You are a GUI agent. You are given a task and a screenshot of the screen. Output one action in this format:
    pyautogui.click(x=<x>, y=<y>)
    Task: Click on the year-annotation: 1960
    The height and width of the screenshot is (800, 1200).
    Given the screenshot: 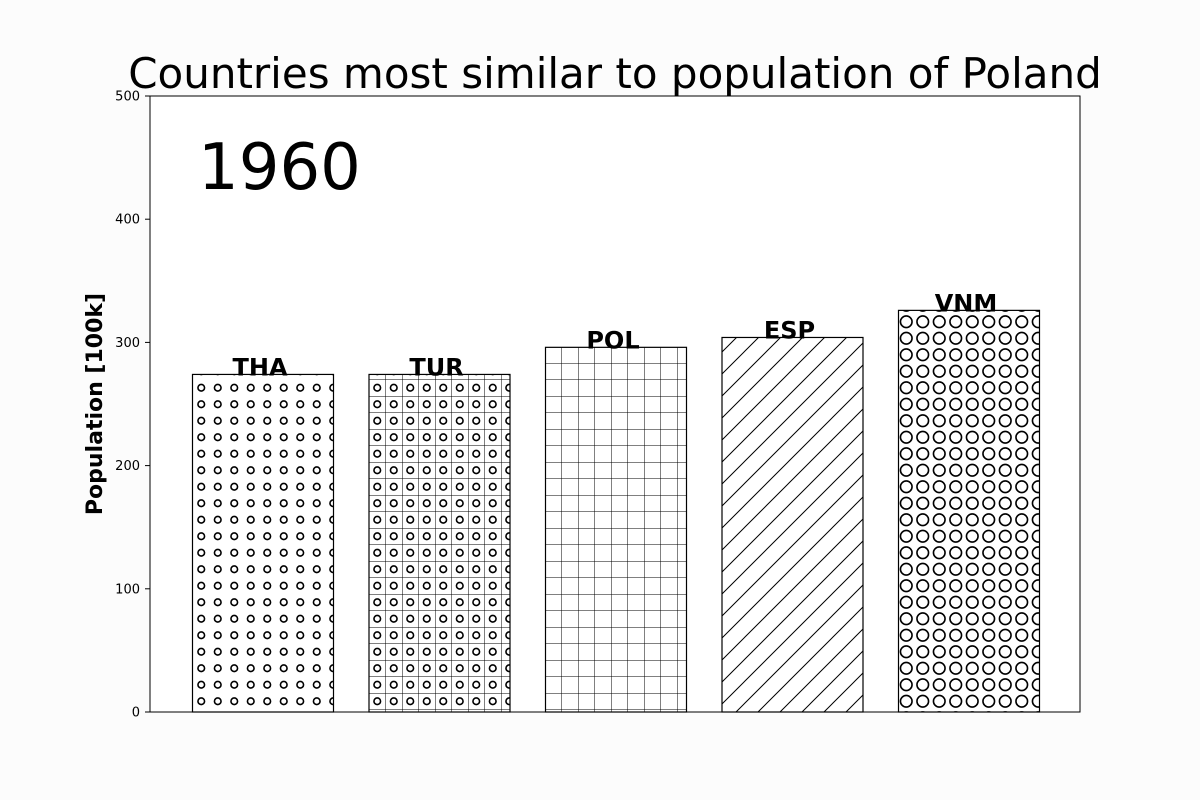 What is the action you would take?
    pyautogui.click(x=279, y=168)
    